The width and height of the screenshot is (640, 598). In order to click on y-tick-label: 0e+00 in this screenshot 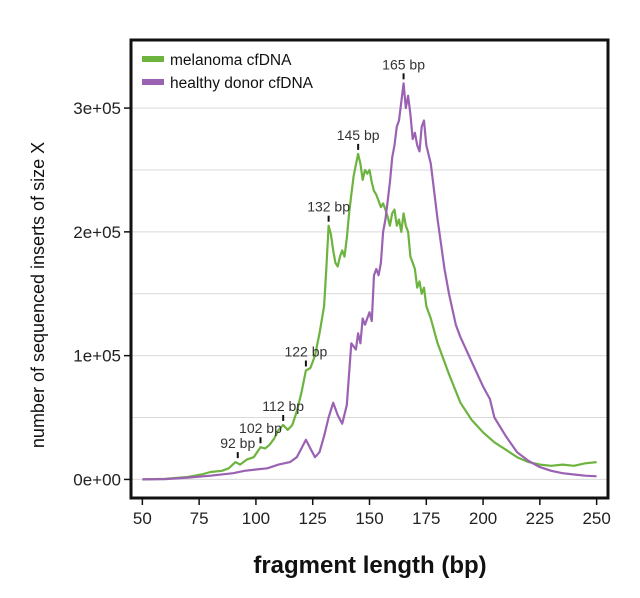, I will do `click(97, 479)`.